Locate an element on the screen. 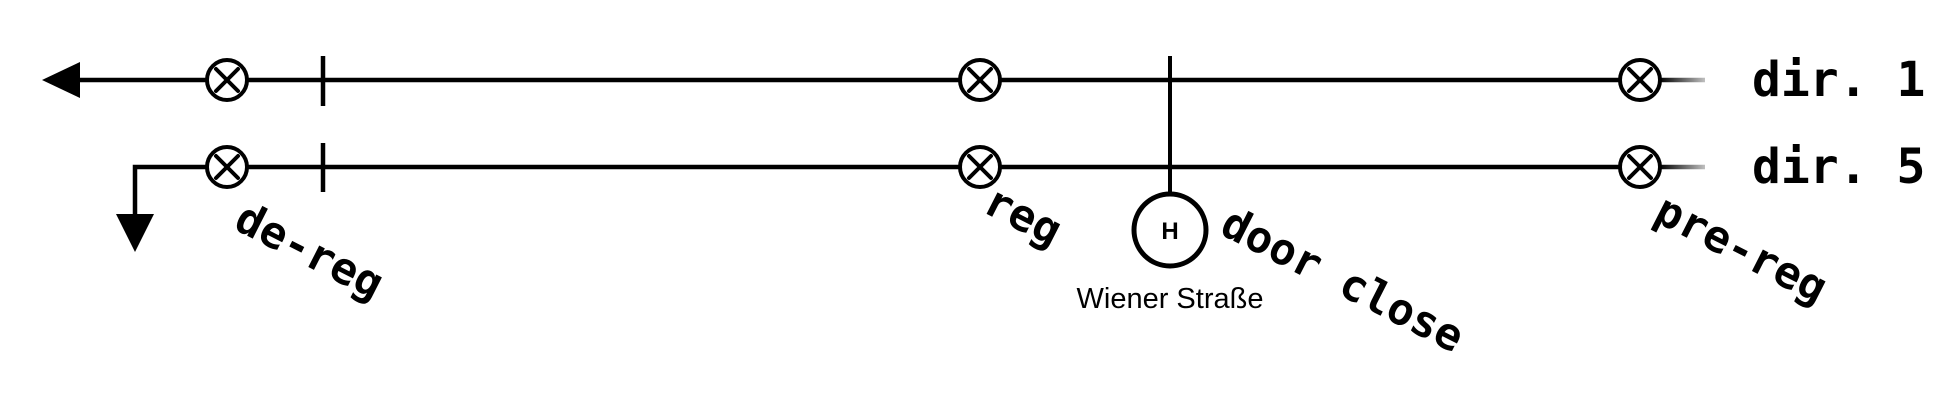  arrow-down-icon is located at coordinates (135, 233).